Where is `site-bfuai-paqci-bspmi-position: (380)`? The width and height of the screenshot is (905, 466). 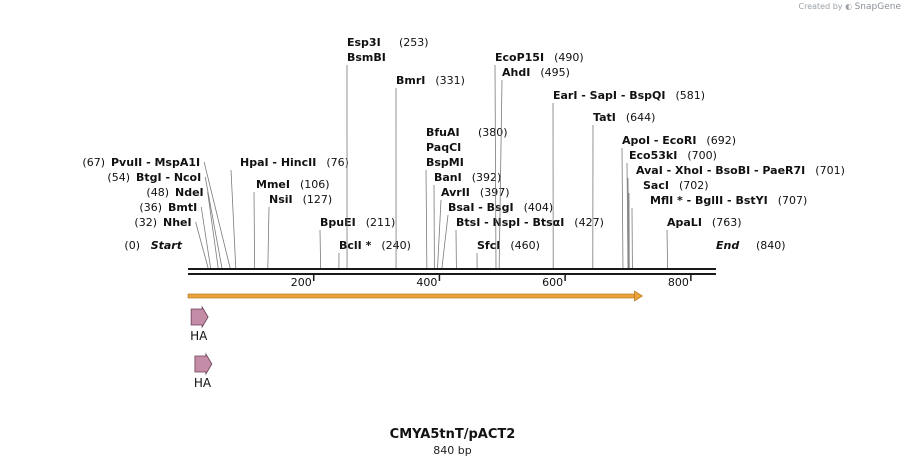
site-bfuai-paqci-bspmi-position: (380) is located at coordinates (493, 132).